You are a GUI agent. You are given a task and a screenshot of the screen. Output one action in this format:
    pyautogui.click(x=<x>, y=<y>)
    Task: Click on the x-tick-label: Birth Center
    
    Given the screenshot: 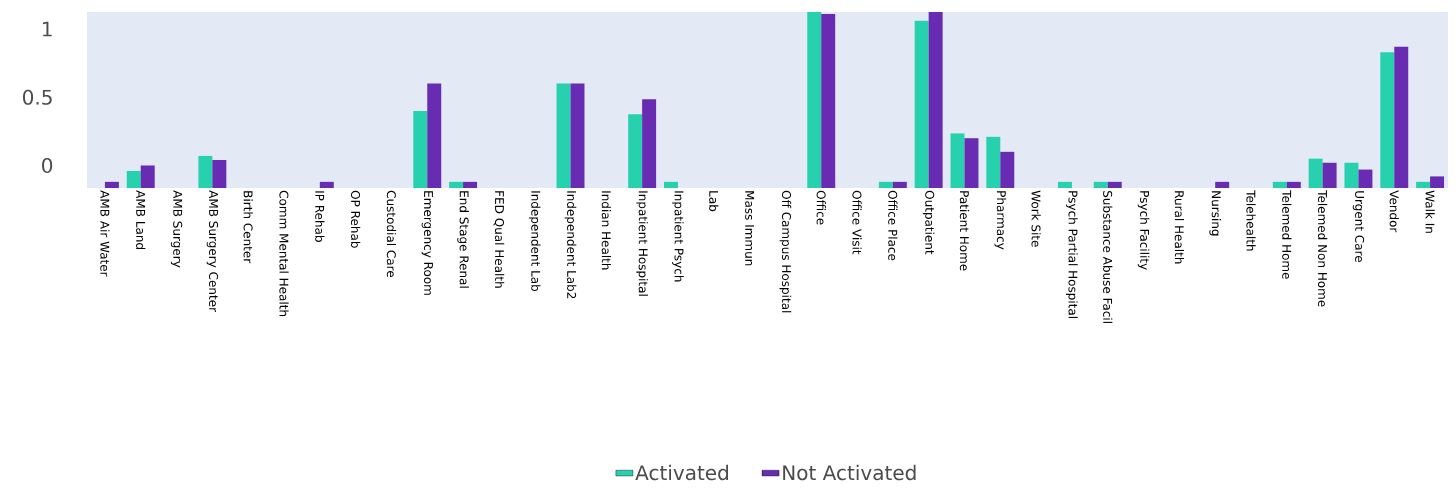 What is the action you would take?
    pyautogui.click(x=248, y=227)
    